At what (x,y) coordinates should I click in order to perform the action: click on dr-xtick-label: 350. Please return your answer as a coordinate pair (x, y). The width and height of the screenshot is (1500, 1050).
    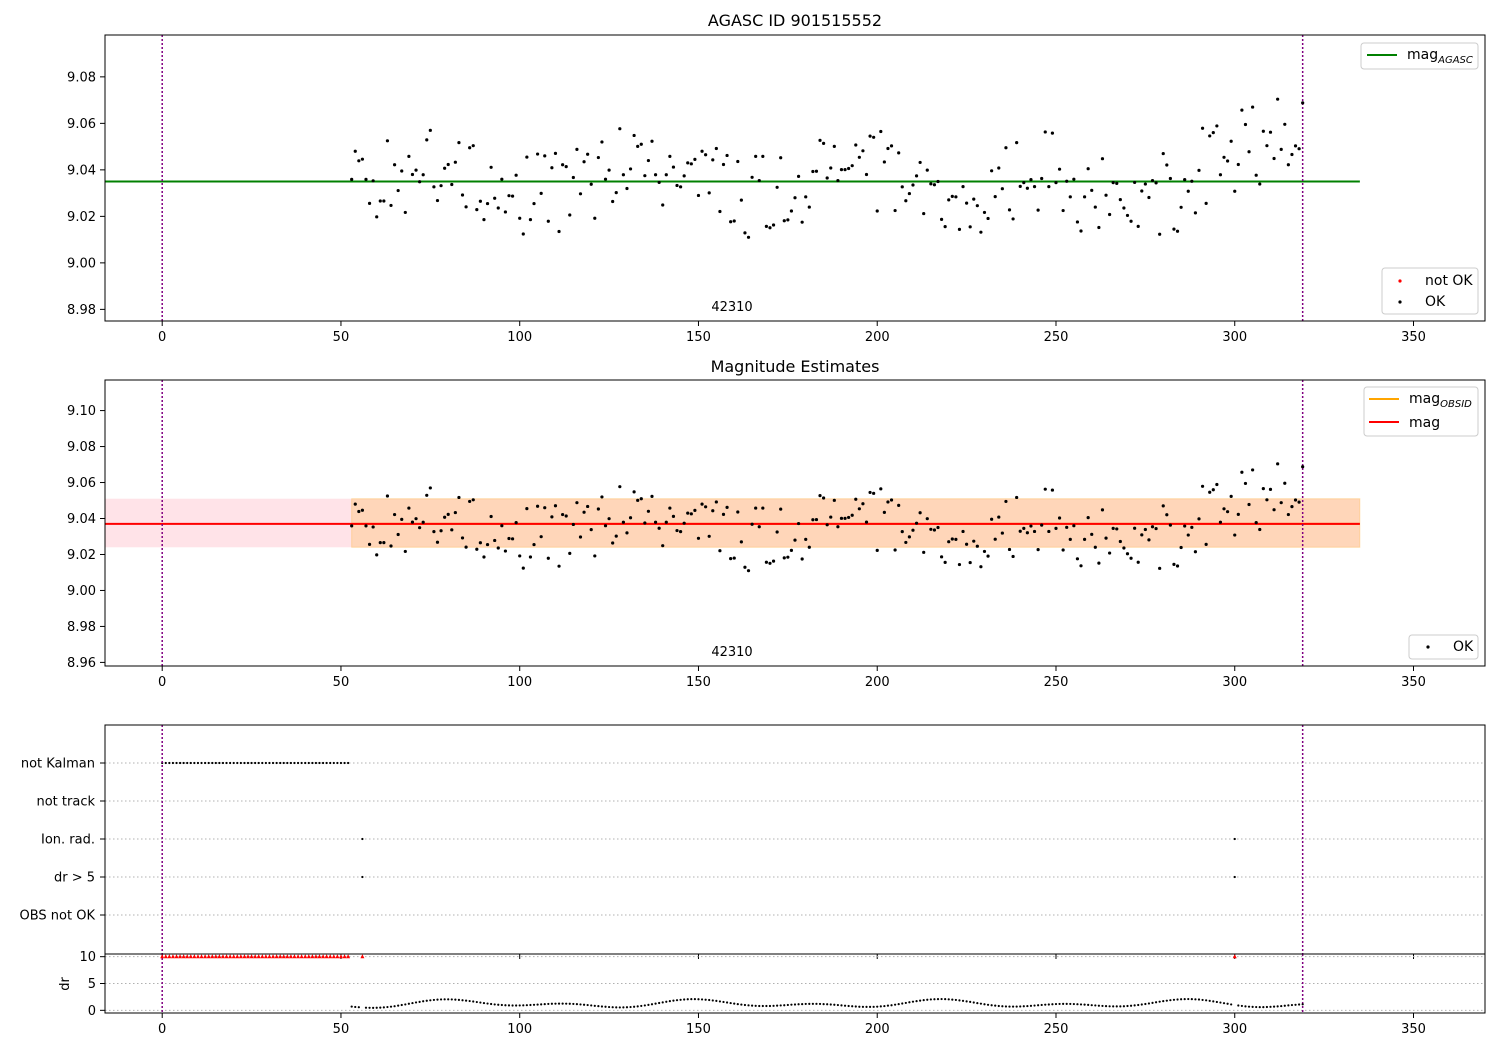
    Looking at the image, I should click on (1413, 1029).